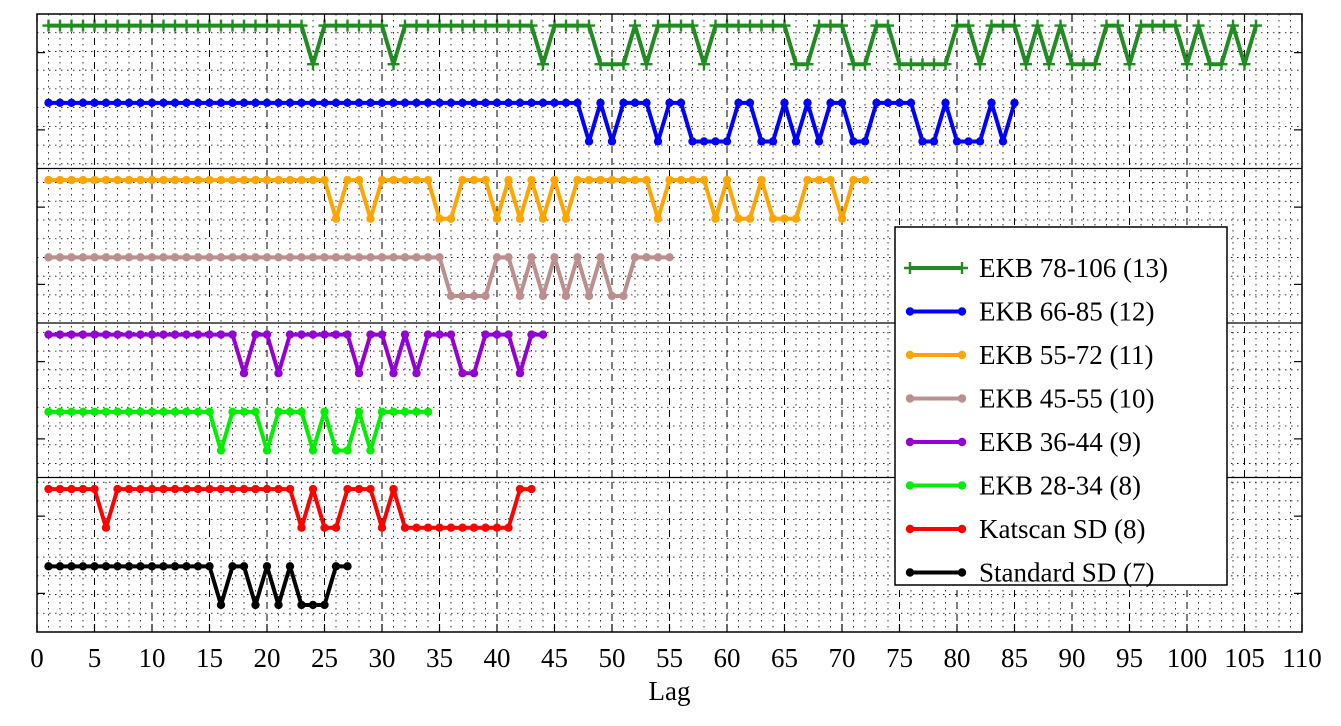  I want to click on legend-item-5: EKB 28-34 (8), so click(1023, 486).